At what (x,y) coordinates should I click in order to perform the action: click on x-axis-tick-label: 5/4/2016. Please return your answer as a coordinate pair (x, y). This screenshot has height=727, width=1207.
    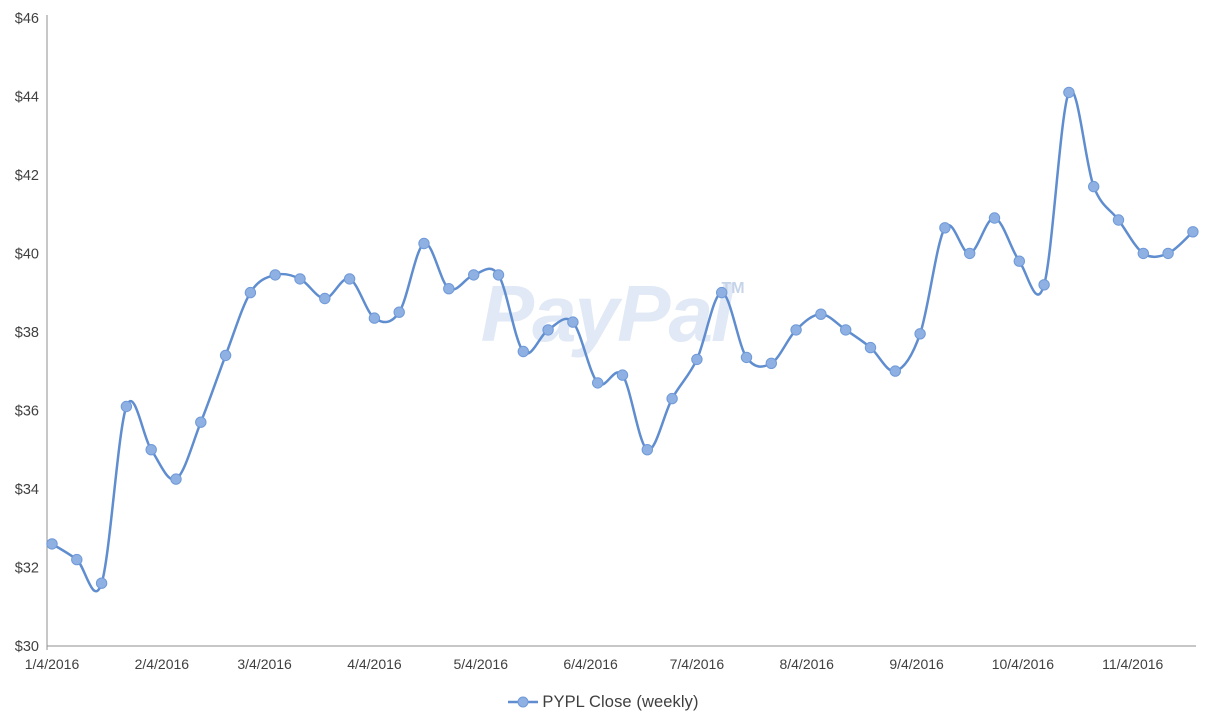
    Looking at the image, I should click on (480, 664).